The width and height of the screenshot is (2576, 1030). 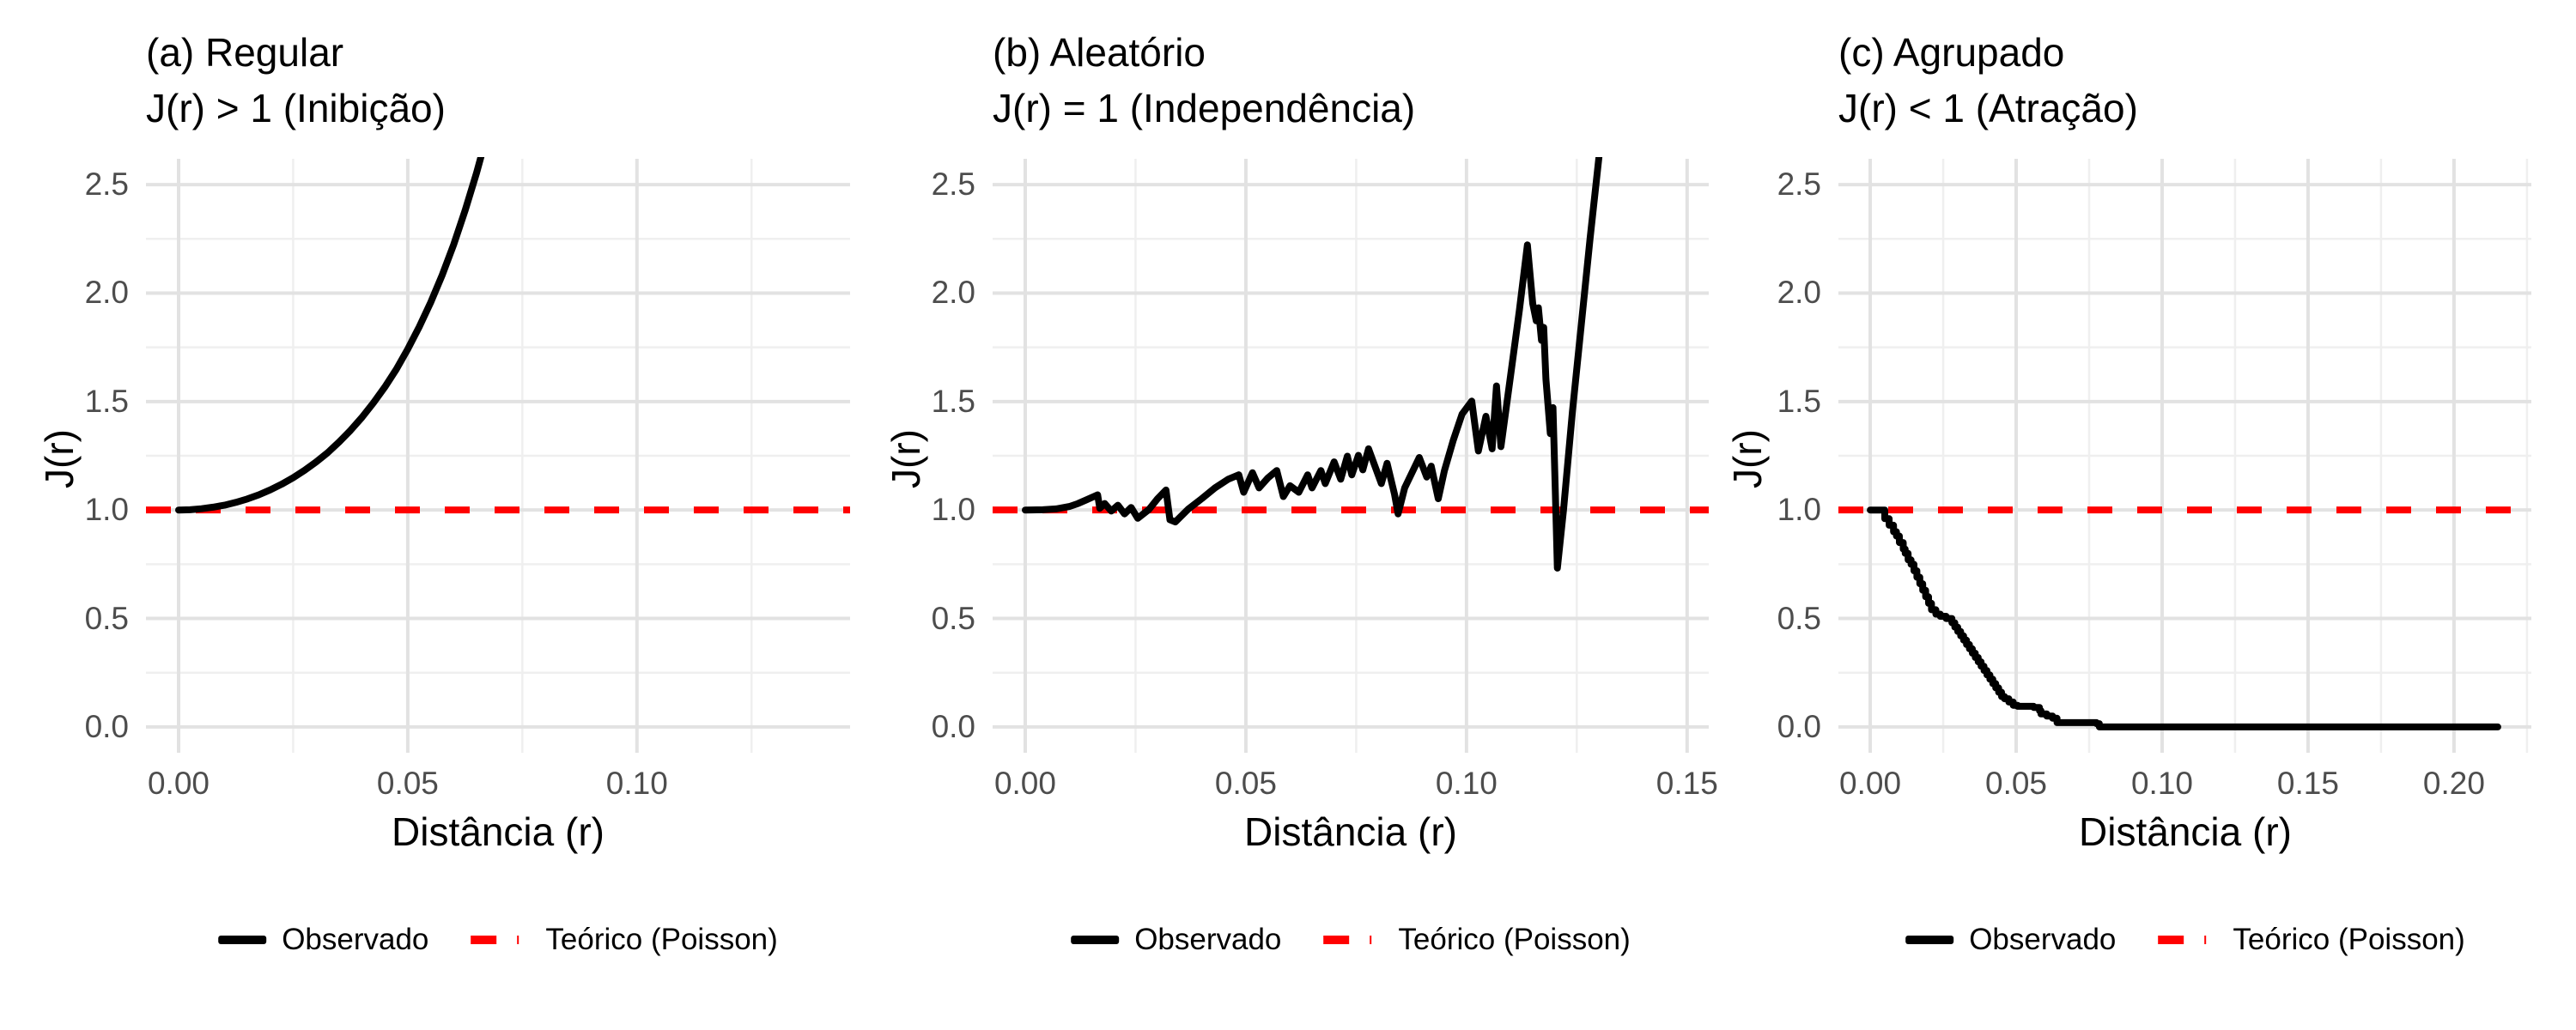 I want to click on panel-subtitle: J(r) < 1 (Atração), so click(x=1988, y=108).